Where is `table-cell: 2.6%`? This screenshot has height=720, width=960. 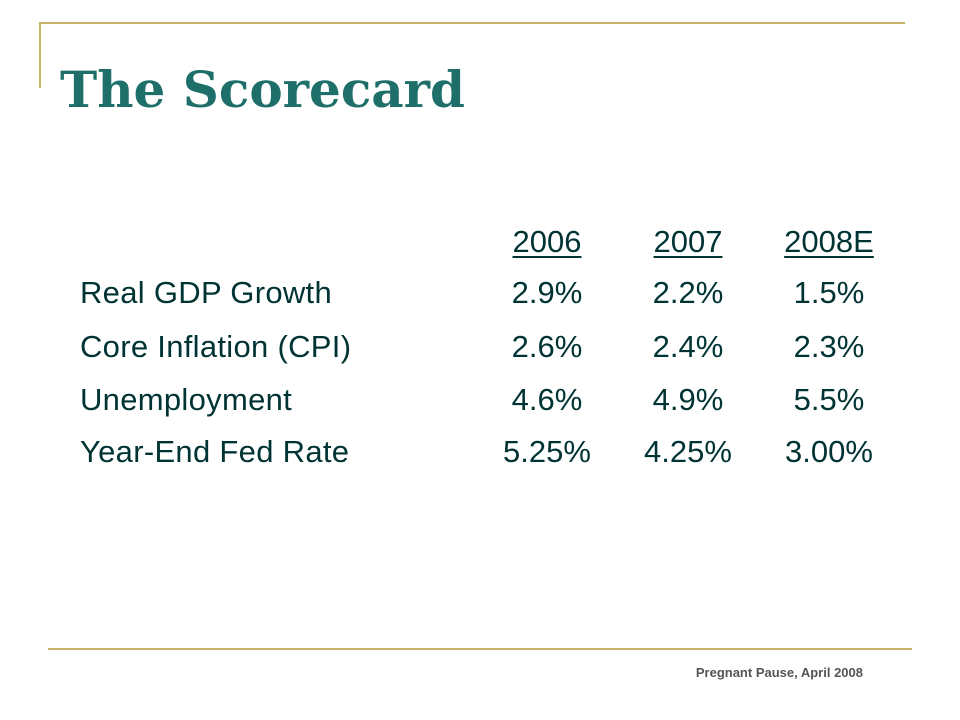
table-cell: 2.6% is located at coordinates (547, 346).